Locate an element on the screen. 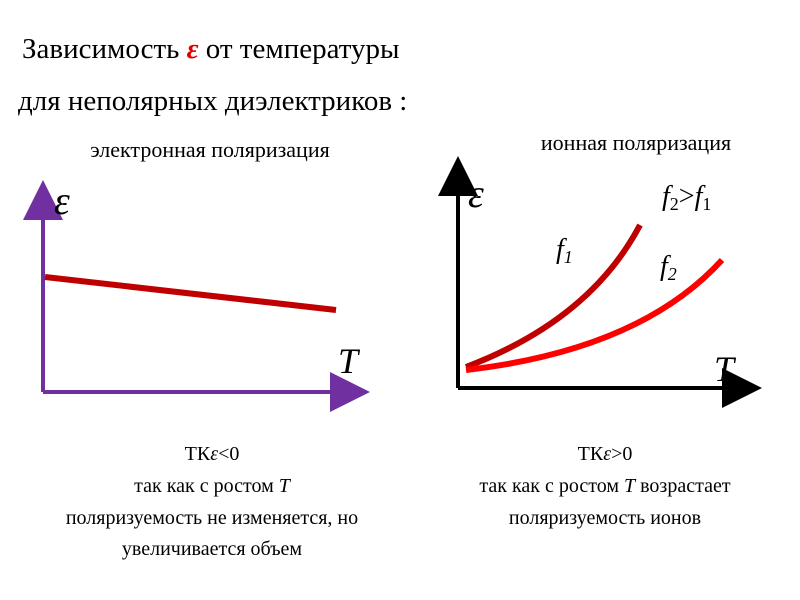 The width and height of the screenshot is (800, 600). caption-line: так как с ростом T возрастает is located at coordinates (604, 486).